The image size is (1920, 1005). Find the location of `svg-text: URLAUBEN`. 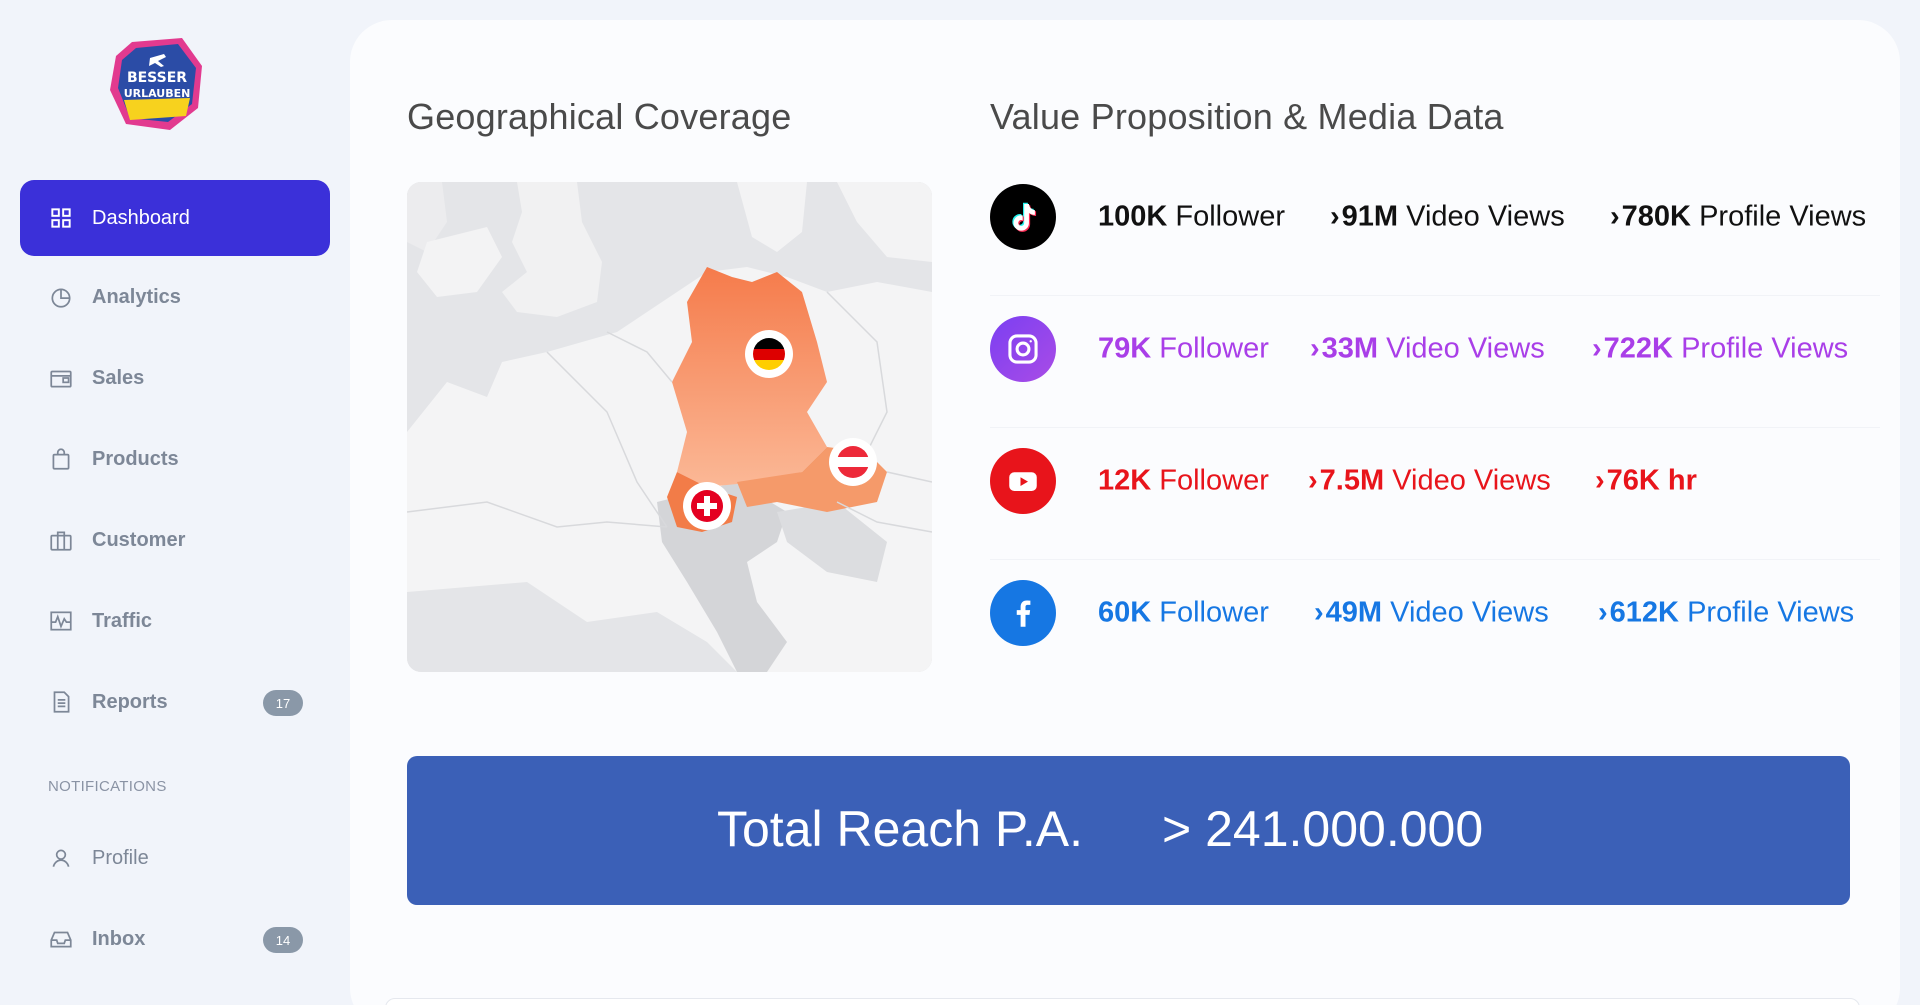

svg-text: URLAUBEN is located at coordinates (157, 93).